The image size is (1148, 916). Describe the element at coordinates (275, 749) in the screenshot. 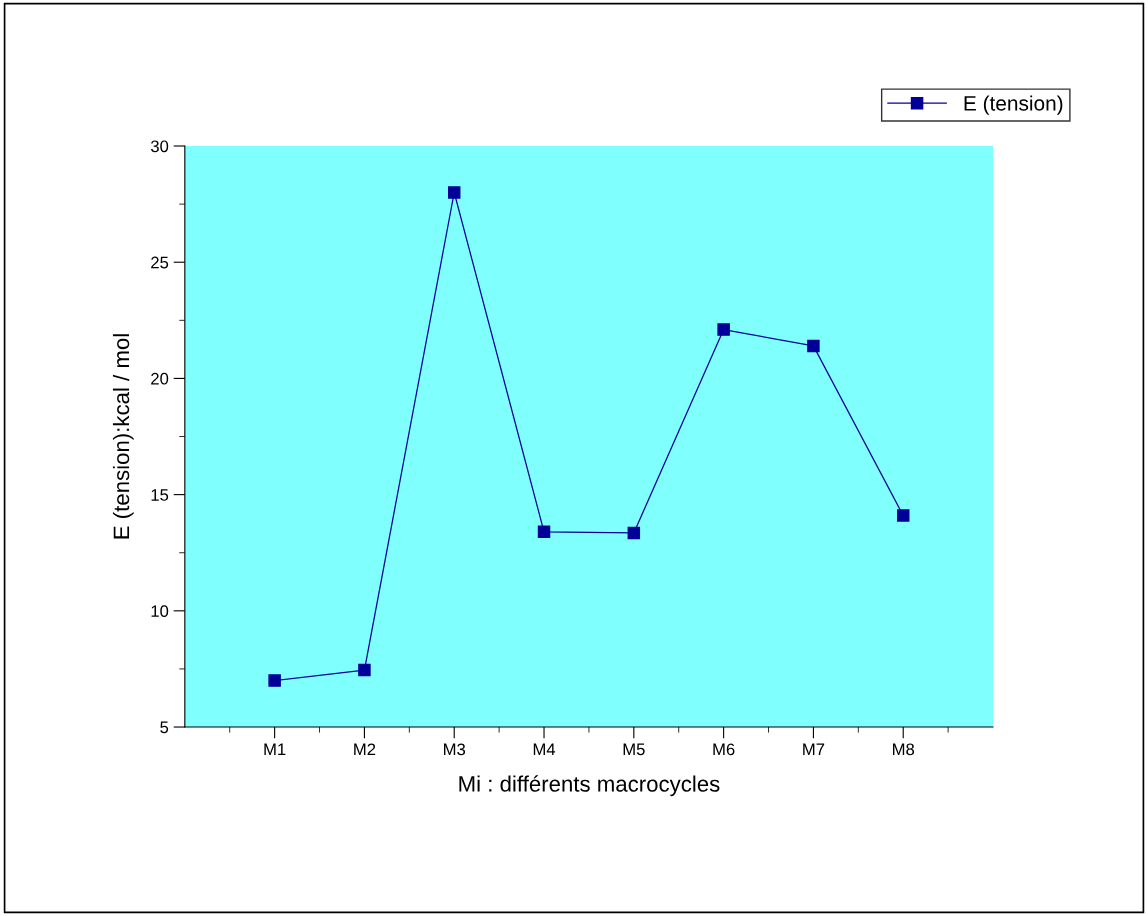

I see `x-tick-label: M1` at that location.